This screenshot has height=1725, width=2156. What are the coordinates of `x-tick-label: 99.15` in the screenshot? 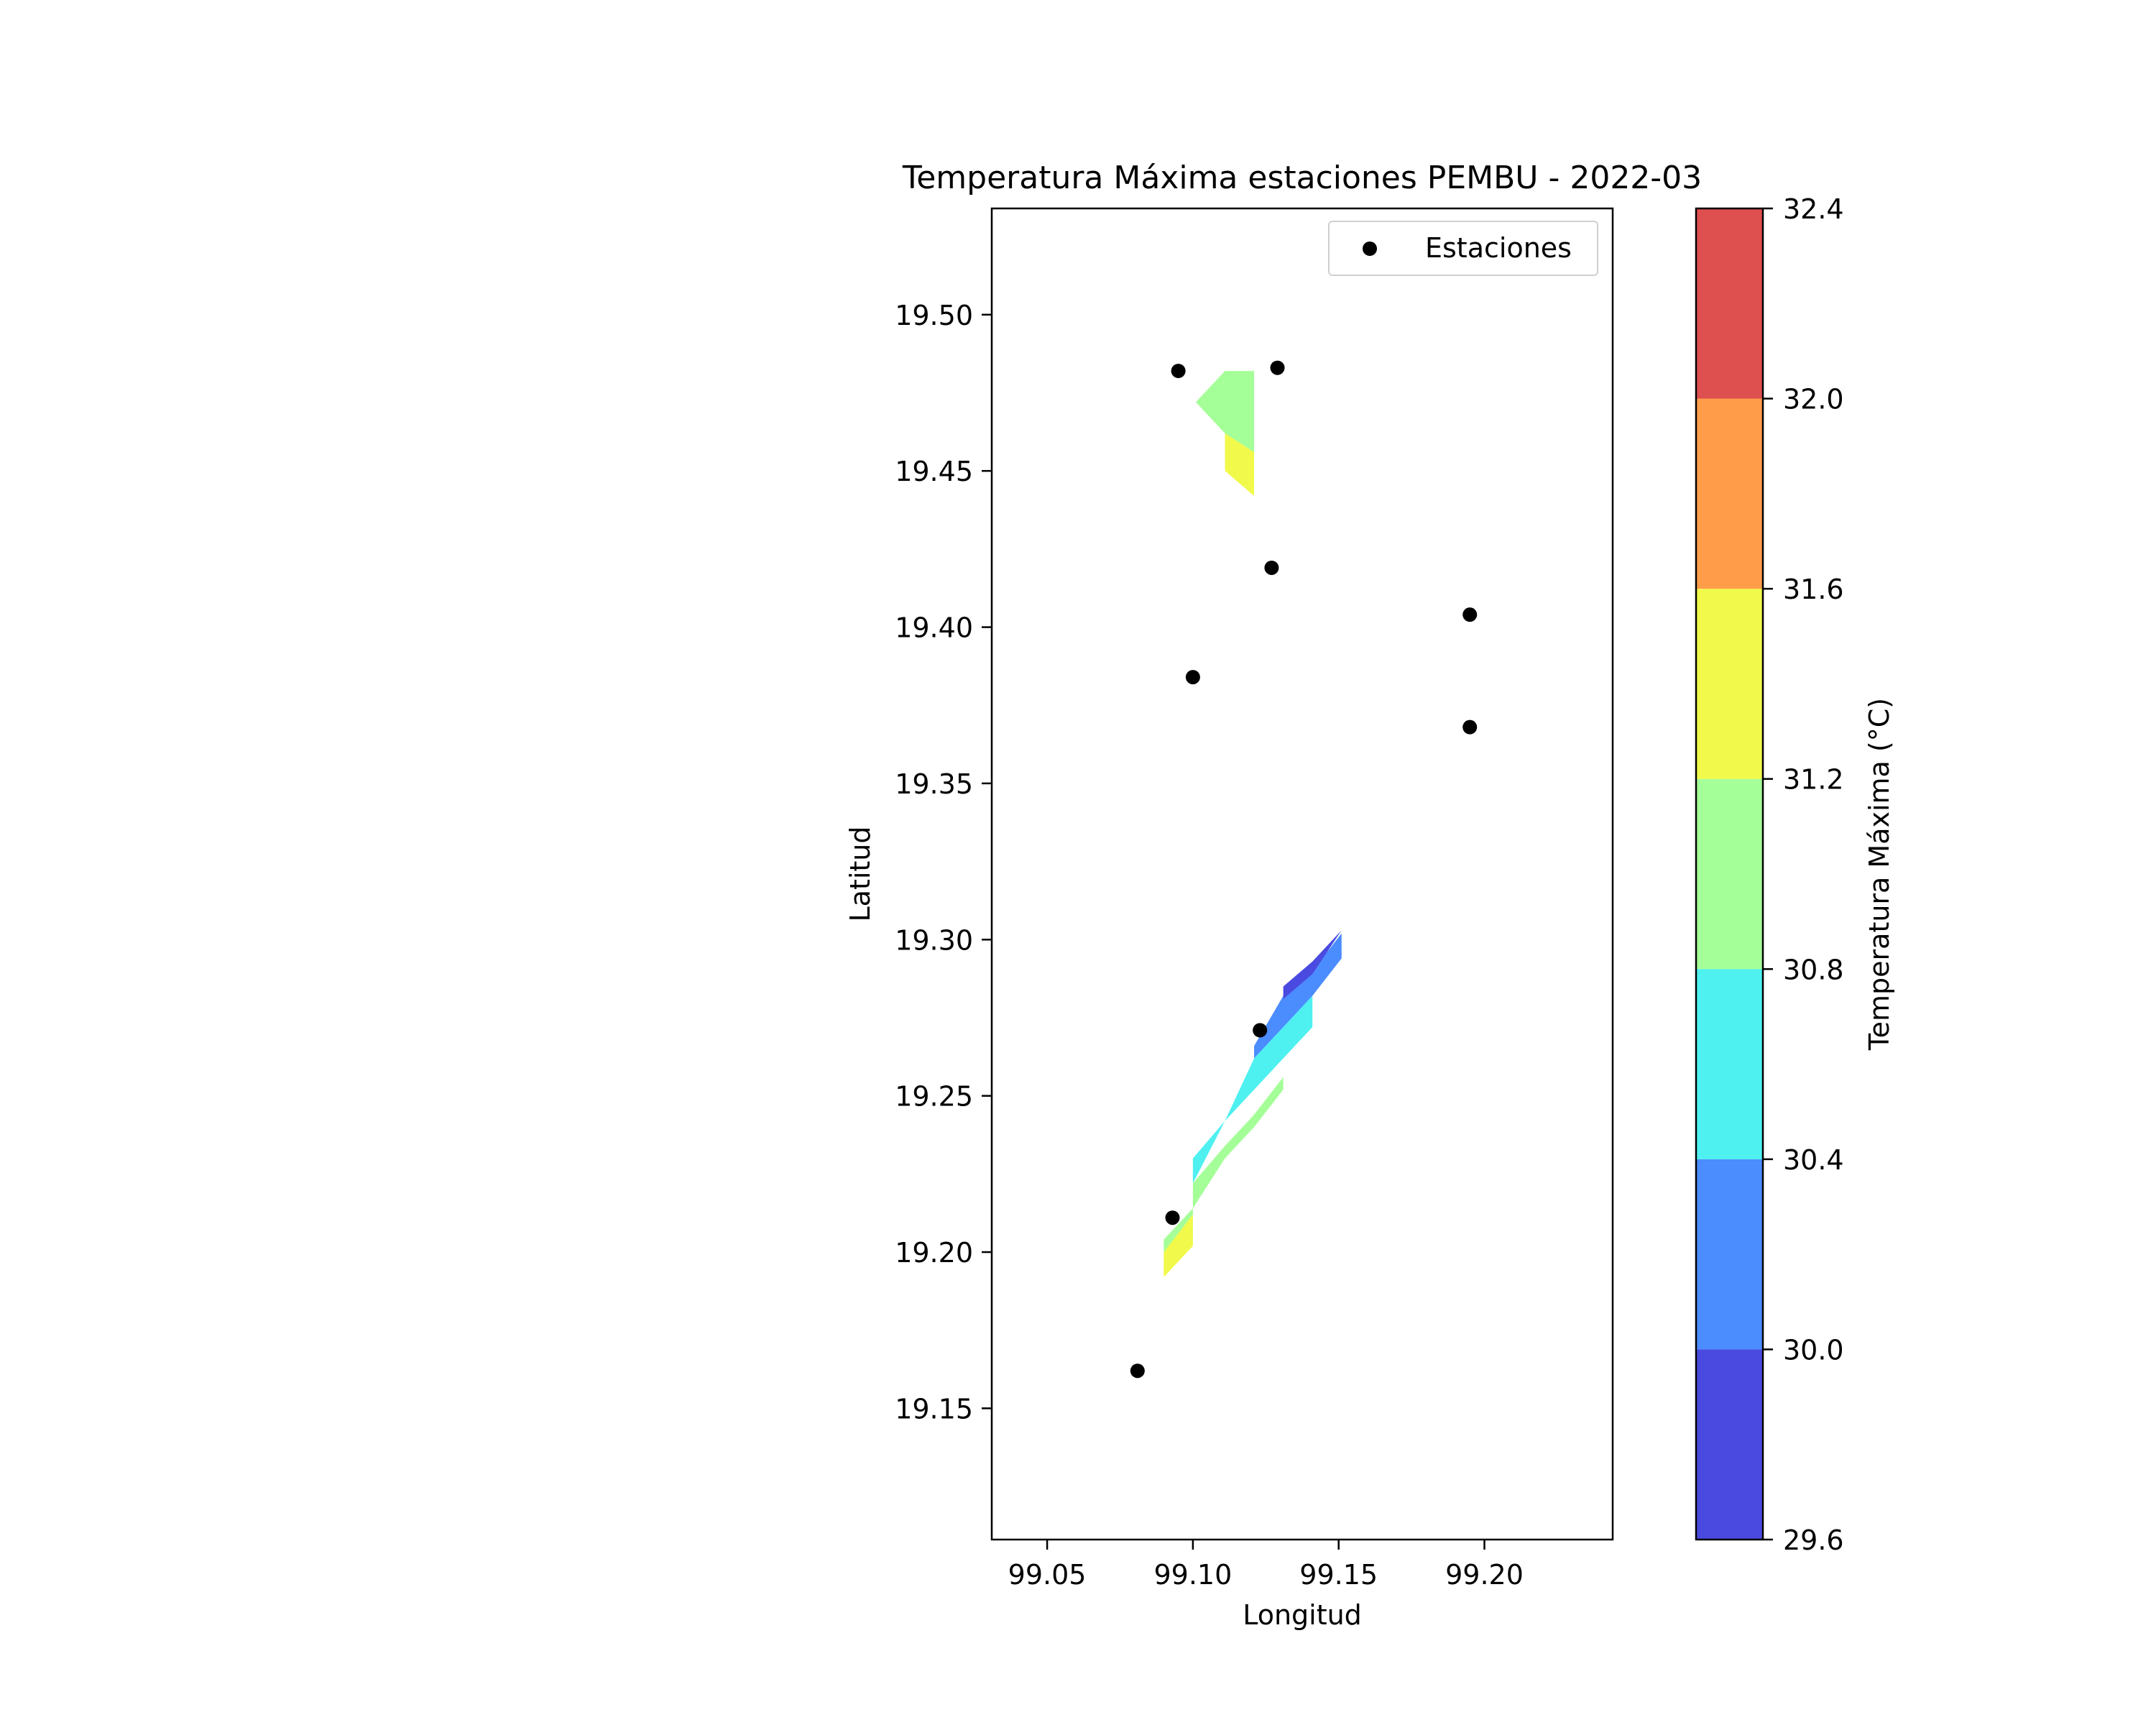 It's located at (1339, 1575).